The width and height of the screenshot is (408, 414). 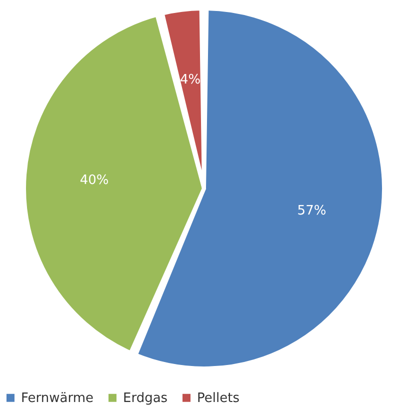 What do you see at coordinates (311, 211) in the screenshot?
I see `data-label: 57%` at bounding box center [311, 211].